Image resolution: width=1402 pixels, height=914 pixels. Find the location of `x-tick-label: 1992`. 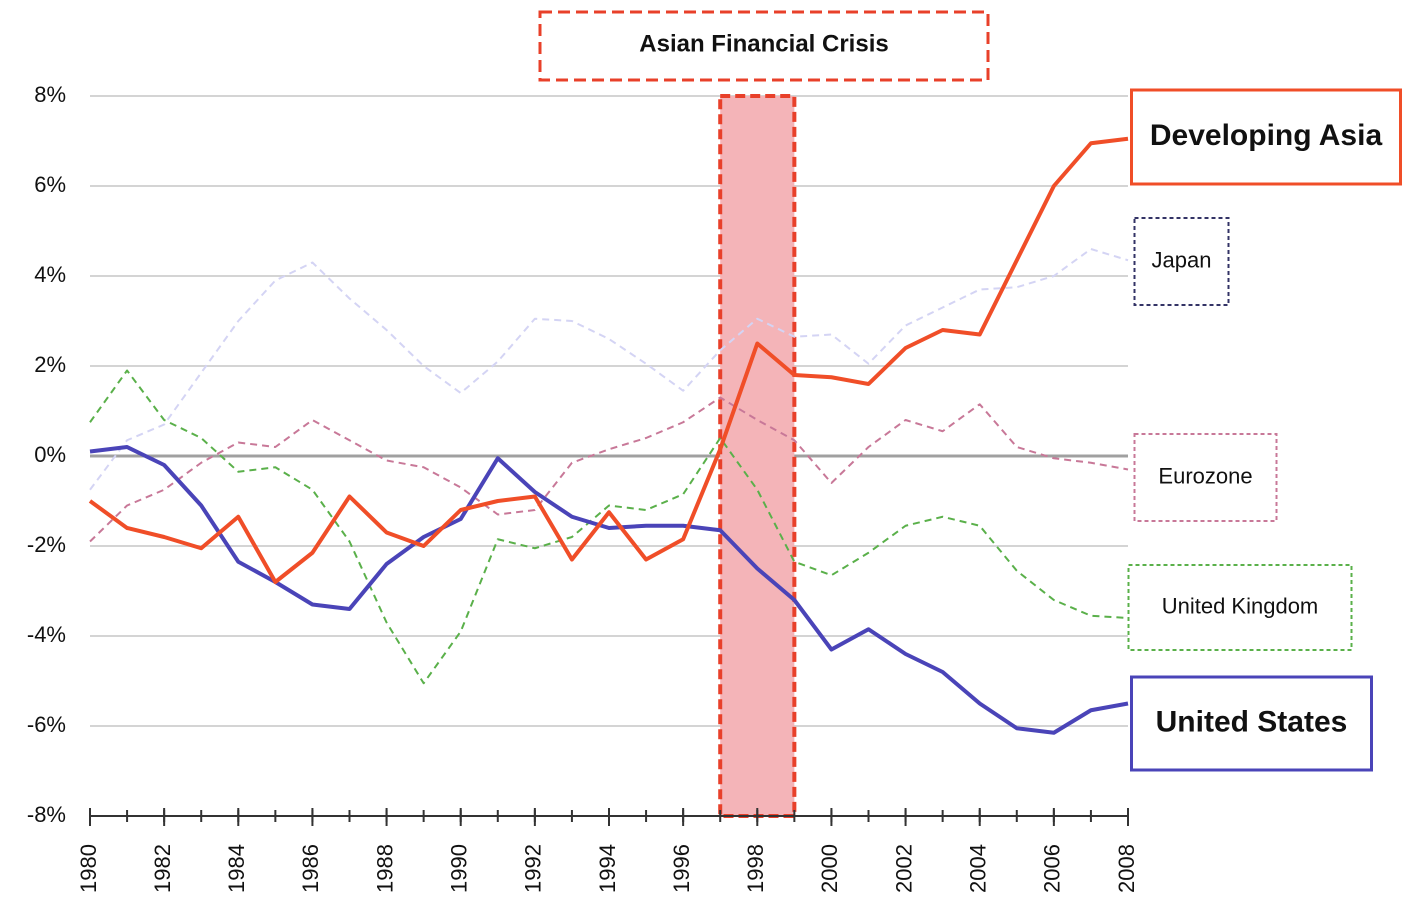

x-tick-label: 1992 is located at coordinates (533, 868).